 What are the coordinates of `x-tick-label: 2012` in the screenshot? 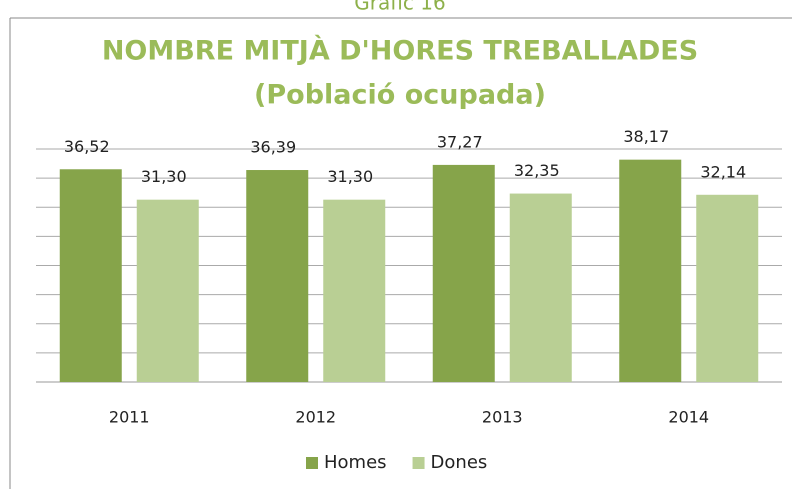 It's located at (315, 417).